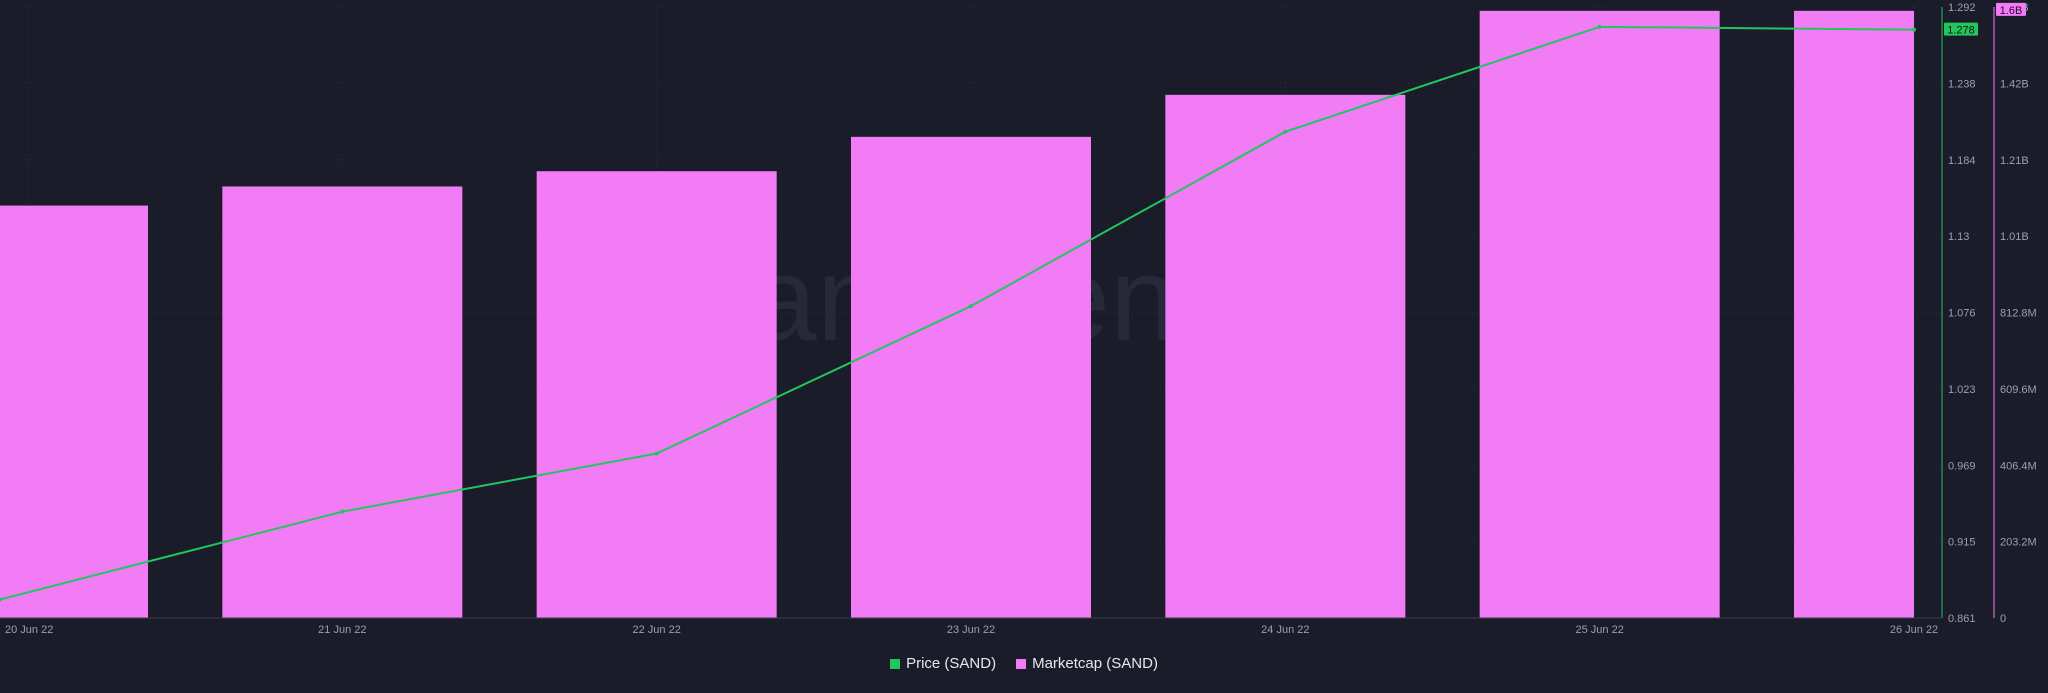  I want to click on legend: Price (SAND) Marketcap (SAND), so click(1024, 663).